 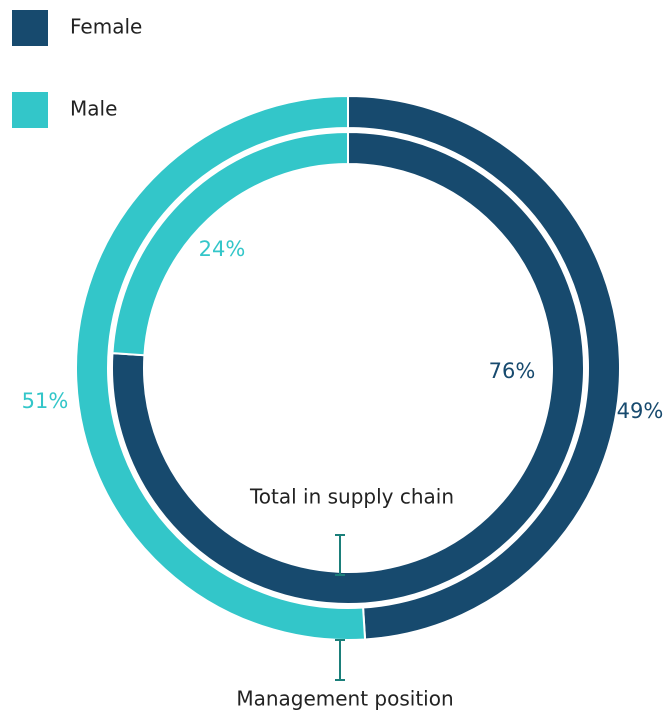 I want to click on legend-label: Male, so click(x=93, y=109).